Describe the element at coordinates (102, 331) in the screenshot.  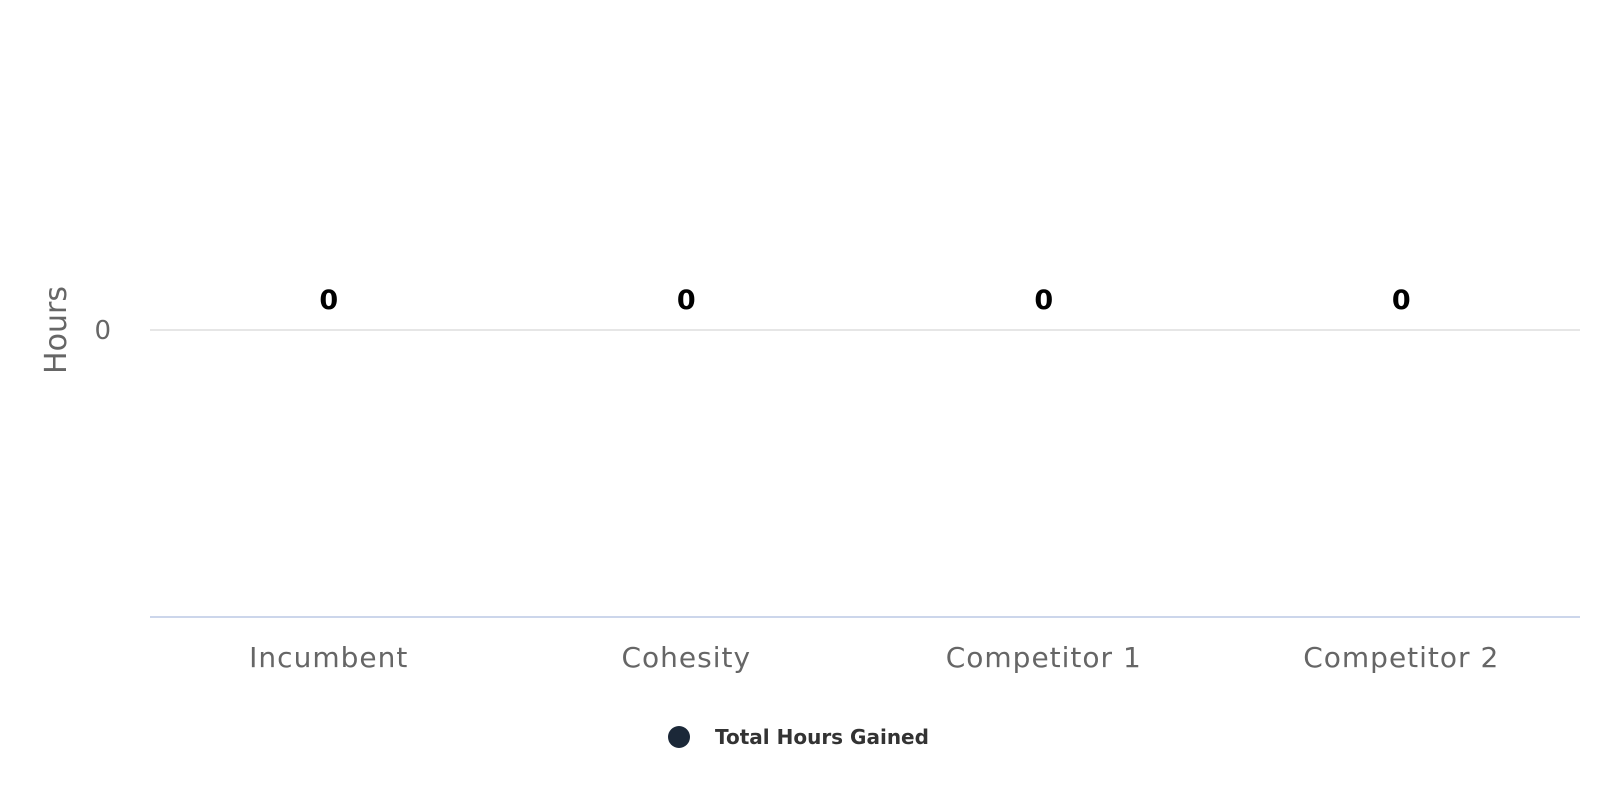
I see `y-tick-label: 0` at that location.